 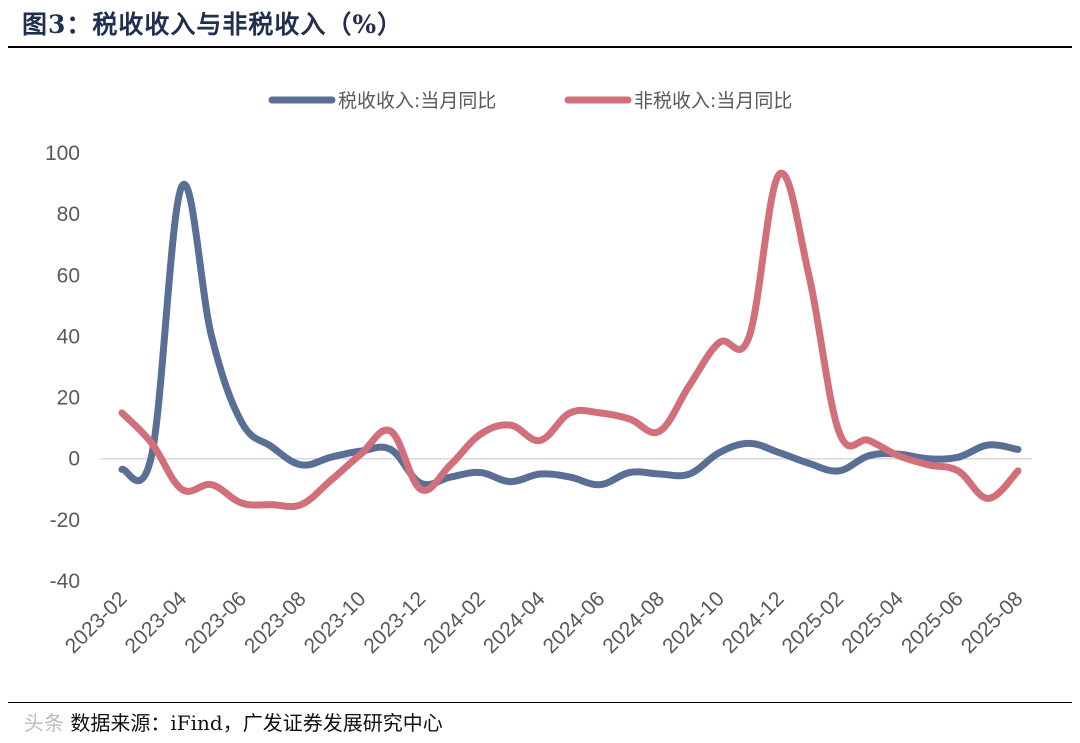 I want to click on y-tick-label: -20, so click(x=65, y=520).